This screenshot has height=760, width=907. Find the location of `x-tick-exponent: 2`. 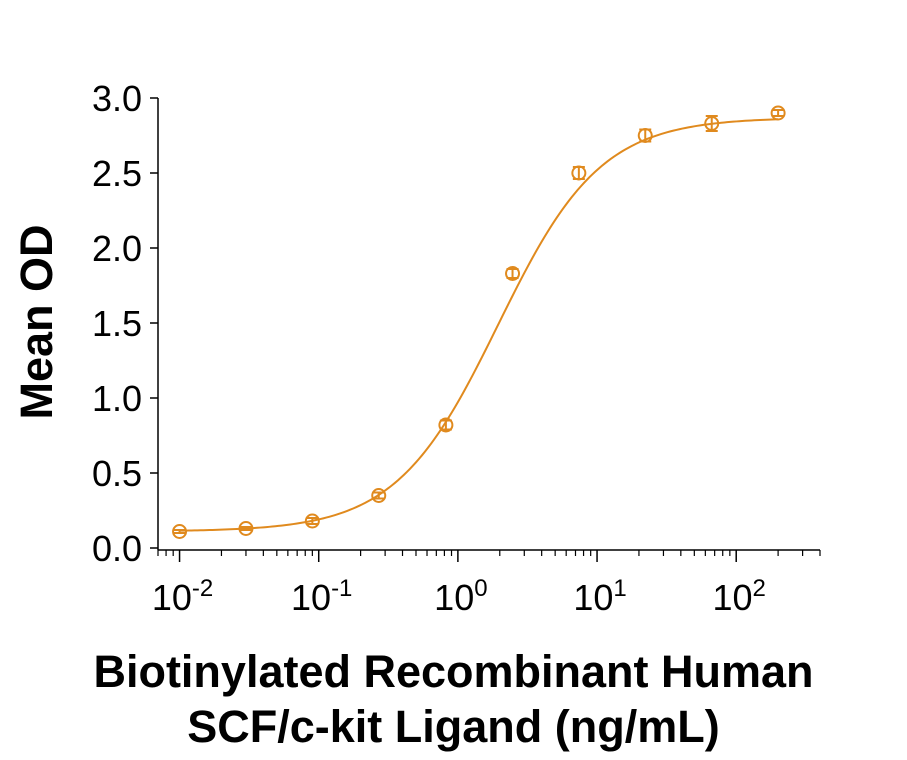

x-tick-exponent: 2 is located at coordinates (759, 588).